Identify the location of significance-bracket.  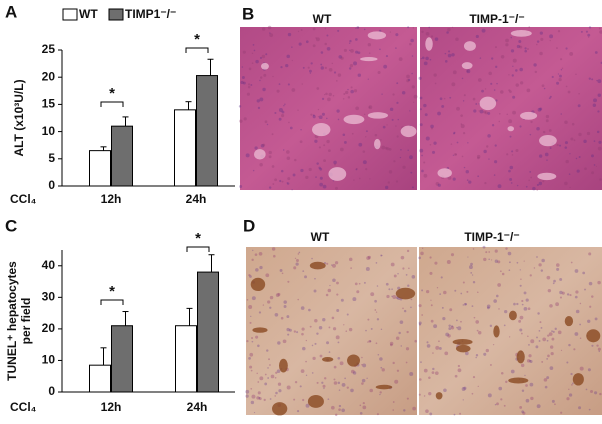
(198, 249).